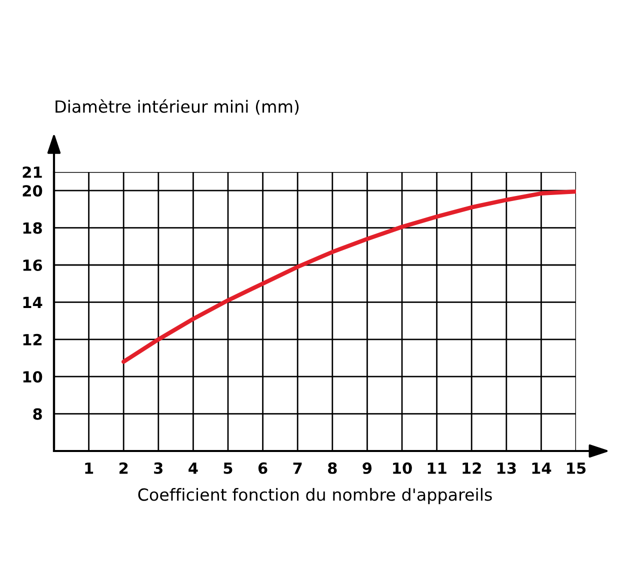 The height and width of the screenshot is (585, 632). Describe the element at coordinates (315, 496) in the screenshot. I see `x-axis-title: Coefficient fonction du nombre d'appareils` at that location.